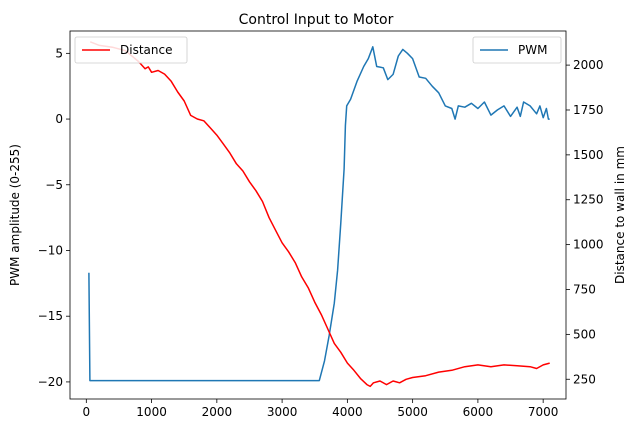 Image resolution: width=638 pixels, height=435 pixels. What do you see at coordinates (59, 119) in the screenshot?
I see `y-left-tick-label: 0` at bounding box center [59, 119].